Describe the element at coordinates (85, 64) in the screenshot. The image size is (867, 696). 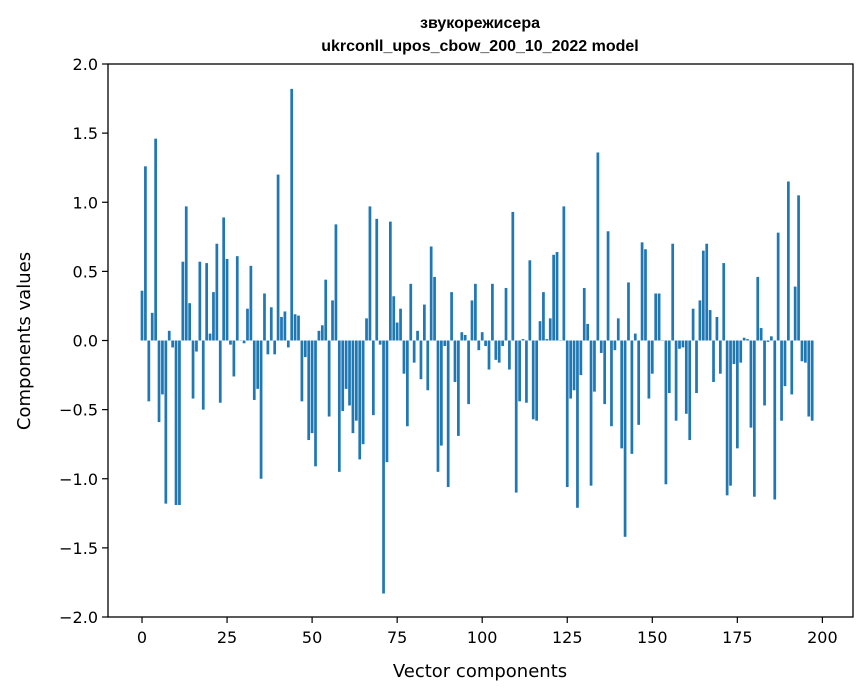
I see `y-tick-label-0: 2.0` at that location.